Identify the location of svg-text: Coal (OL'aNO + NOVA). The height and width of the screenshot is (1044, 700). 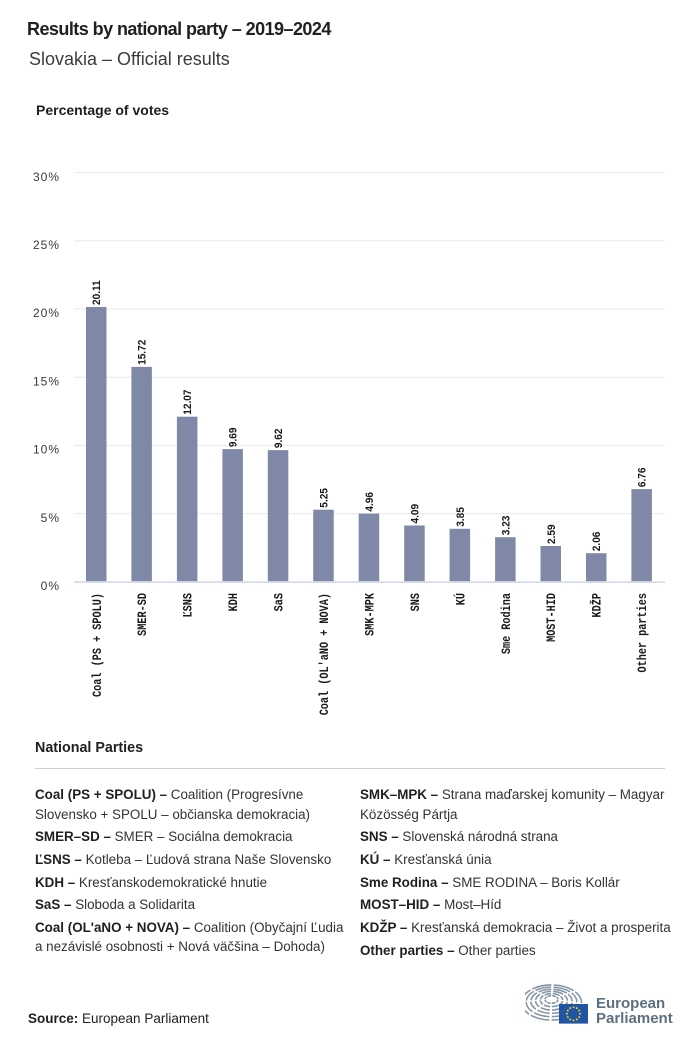
(325, 654).